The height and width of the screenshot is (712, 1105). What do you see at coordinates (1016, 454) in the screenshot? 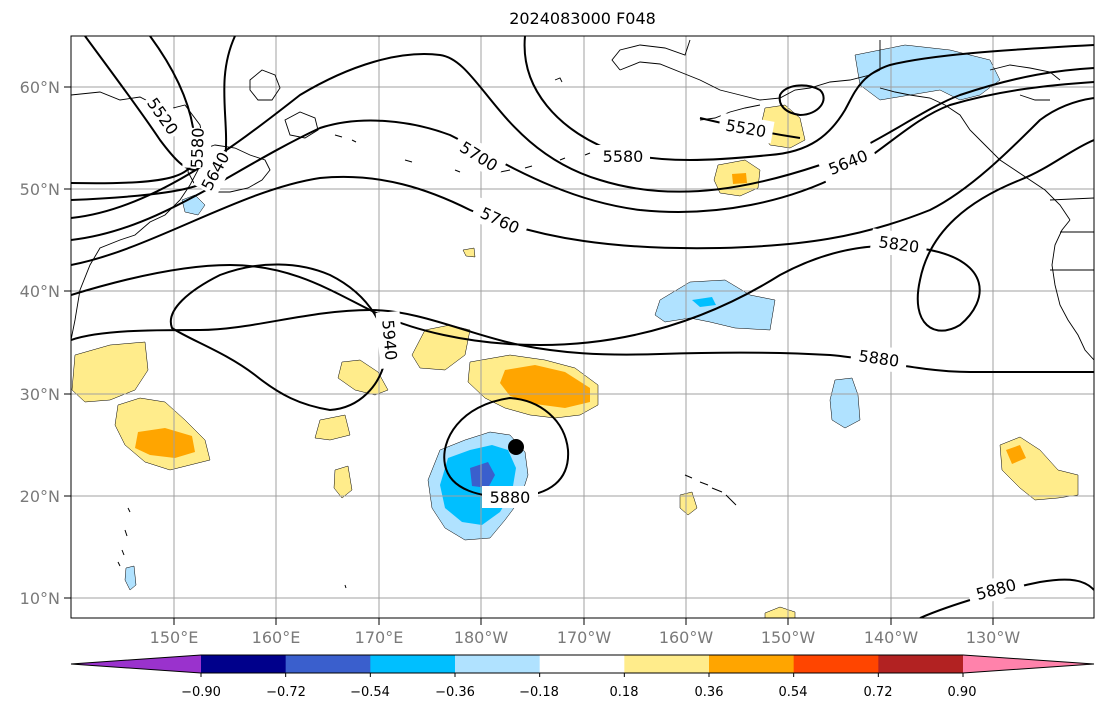
I see `shade-pos-east-core` at bounding box center [1016, 454].